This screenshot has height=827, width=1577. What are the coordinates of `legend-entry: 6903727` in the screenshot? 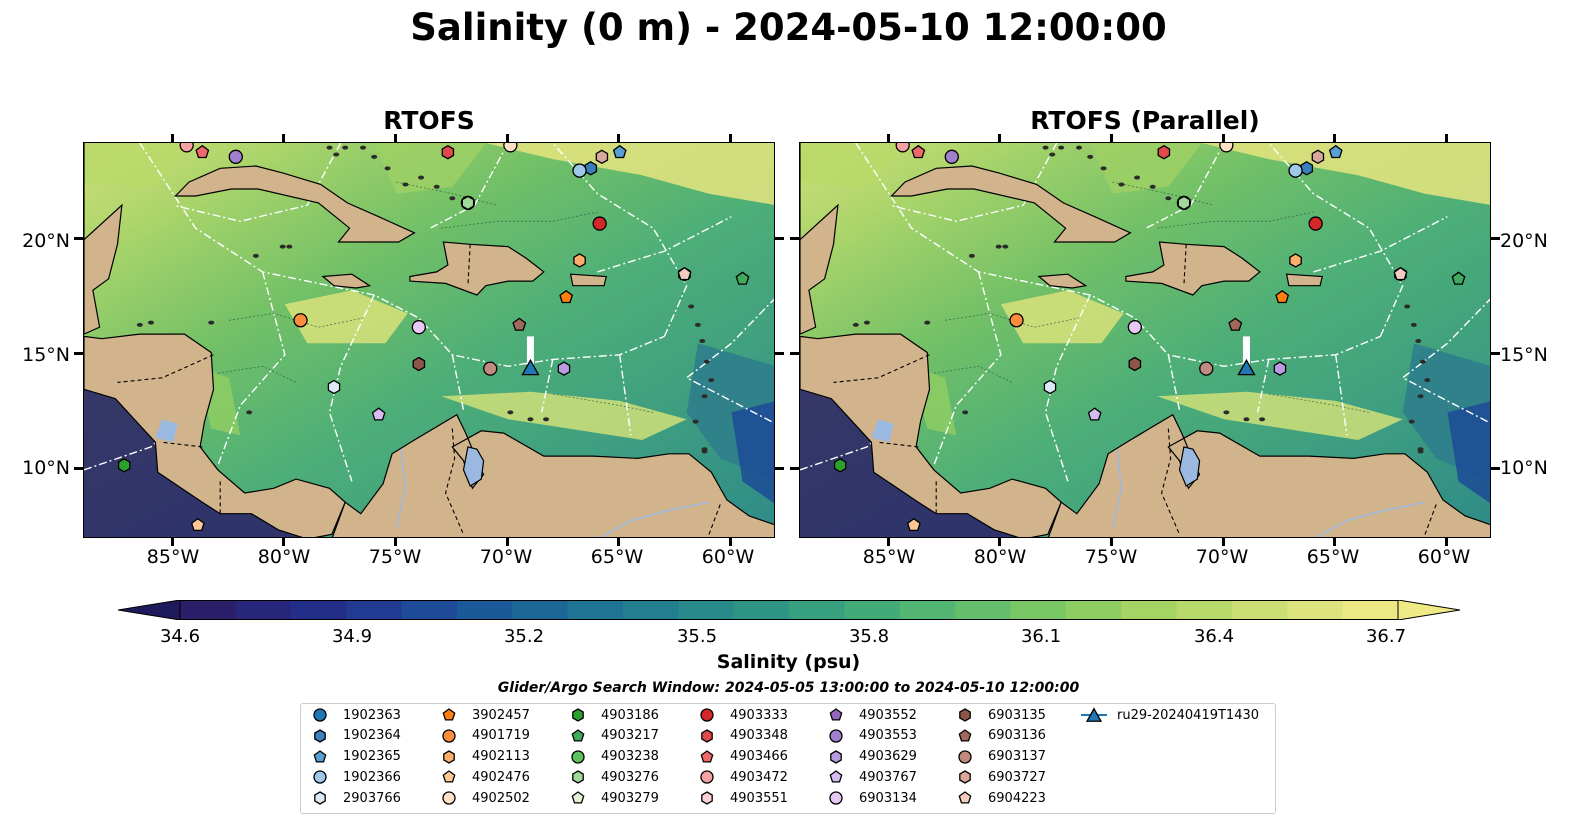 It's located at (999, 777).